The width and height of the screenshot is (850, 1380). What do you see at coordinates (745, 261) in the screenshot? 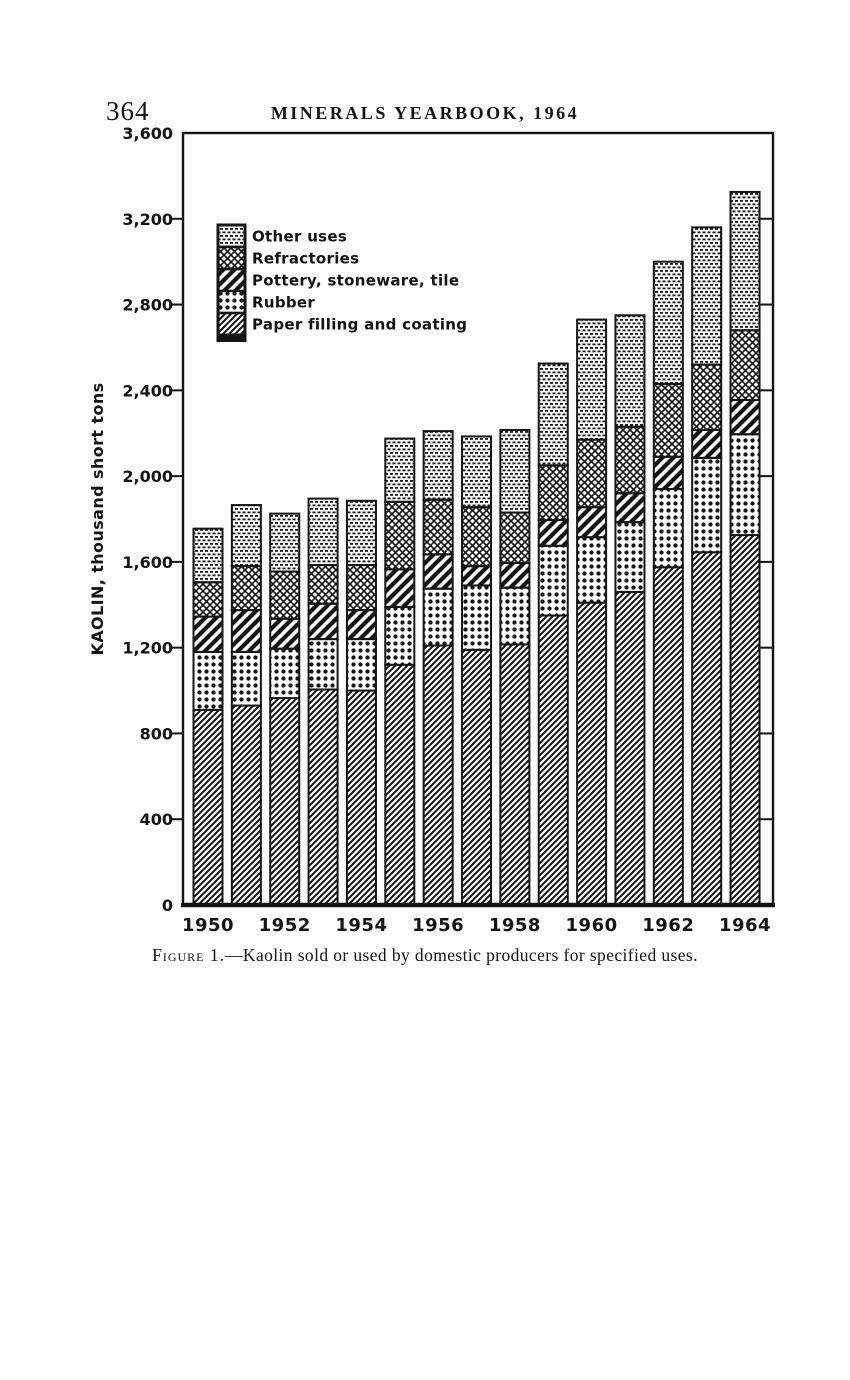
I see `bar-1964-segment-other-uses` at bounding box center [745, 261].